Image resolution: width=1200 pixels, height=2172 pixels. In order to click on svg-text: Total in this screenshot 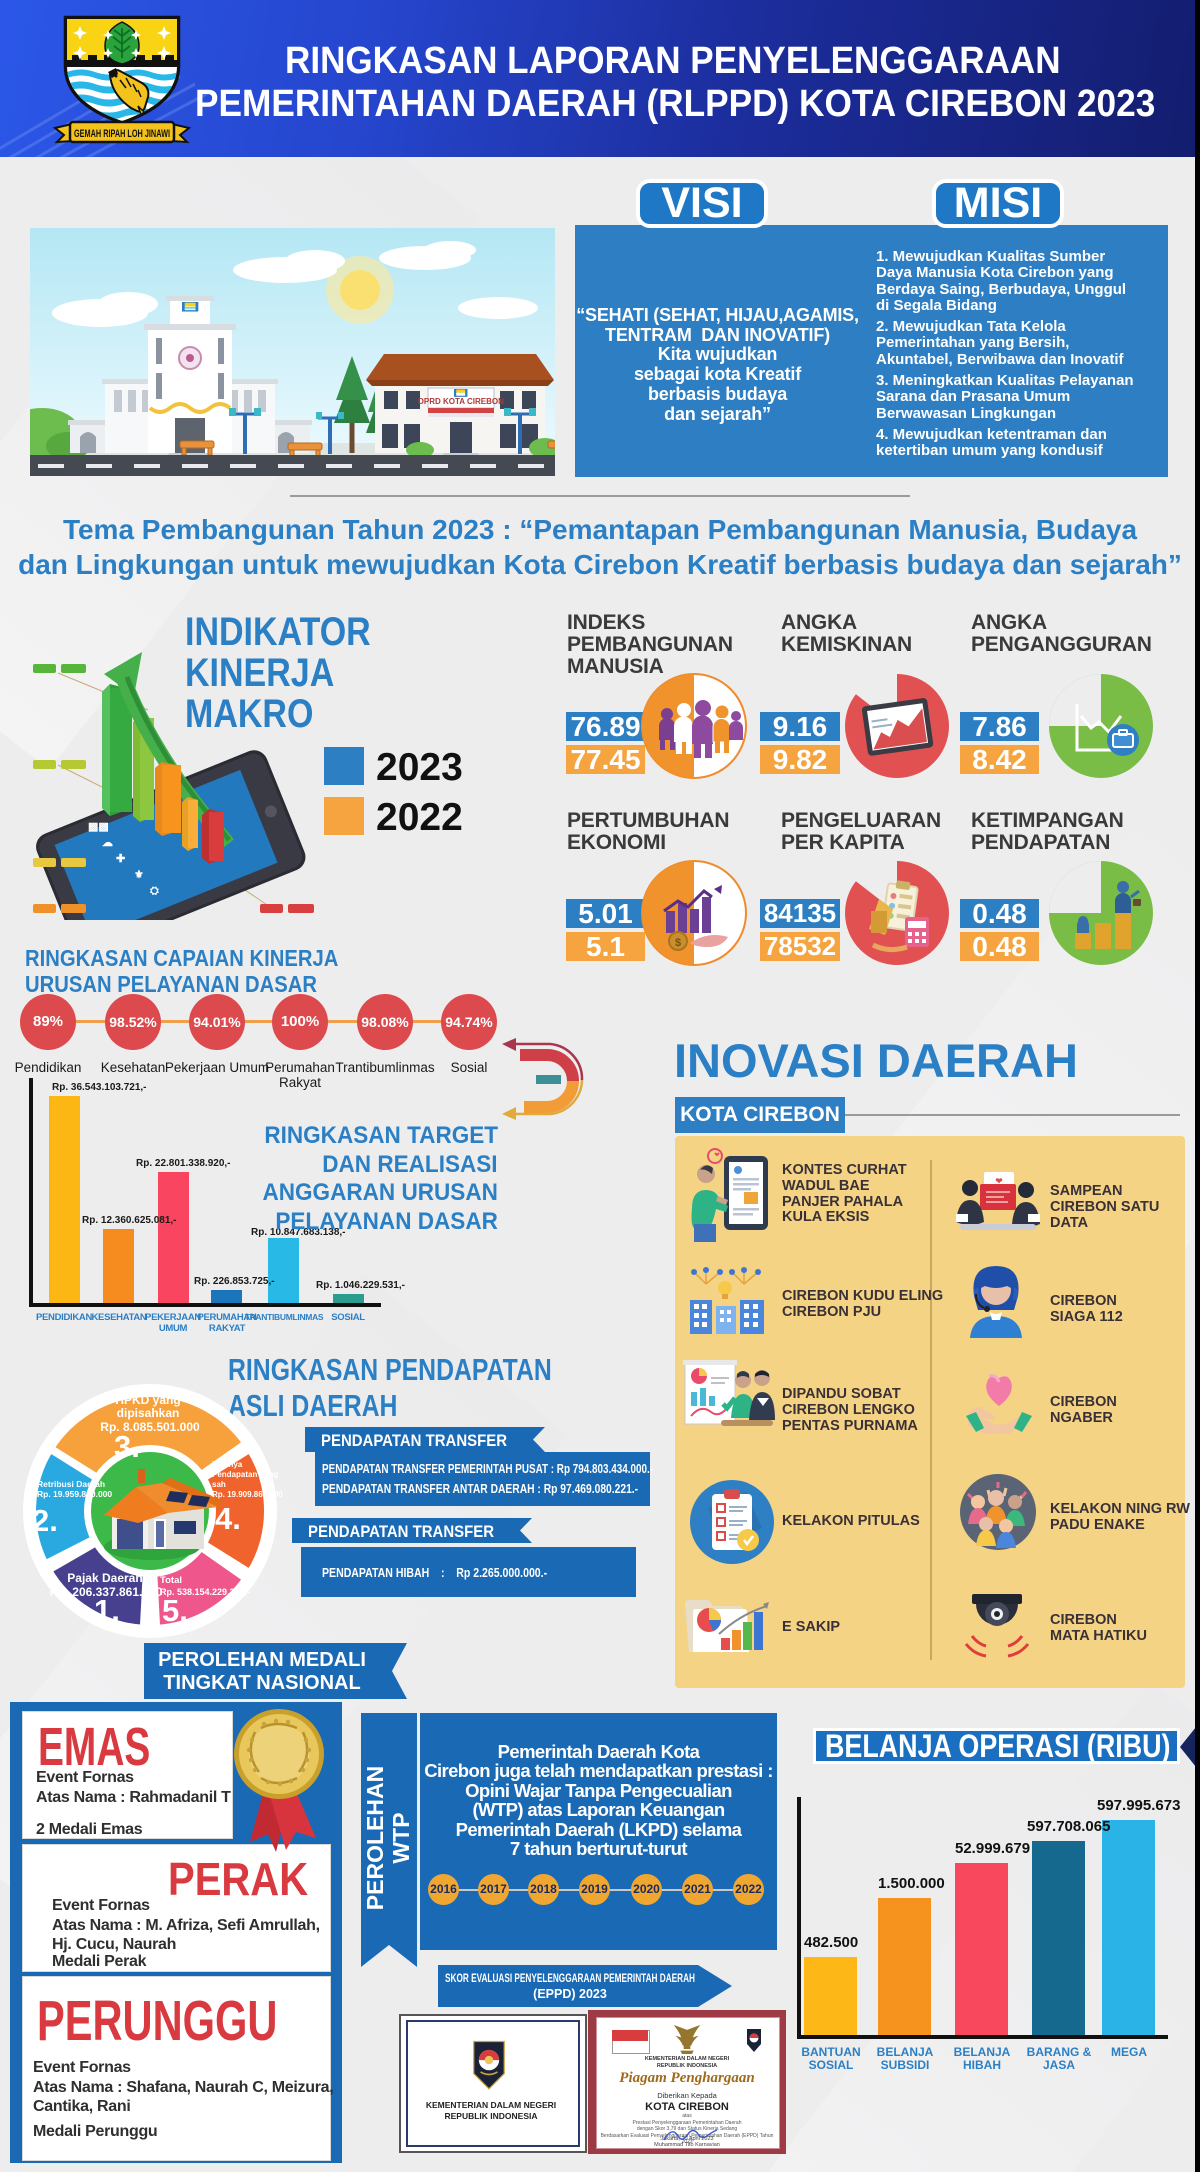, I will do `click(171, 1580)`.